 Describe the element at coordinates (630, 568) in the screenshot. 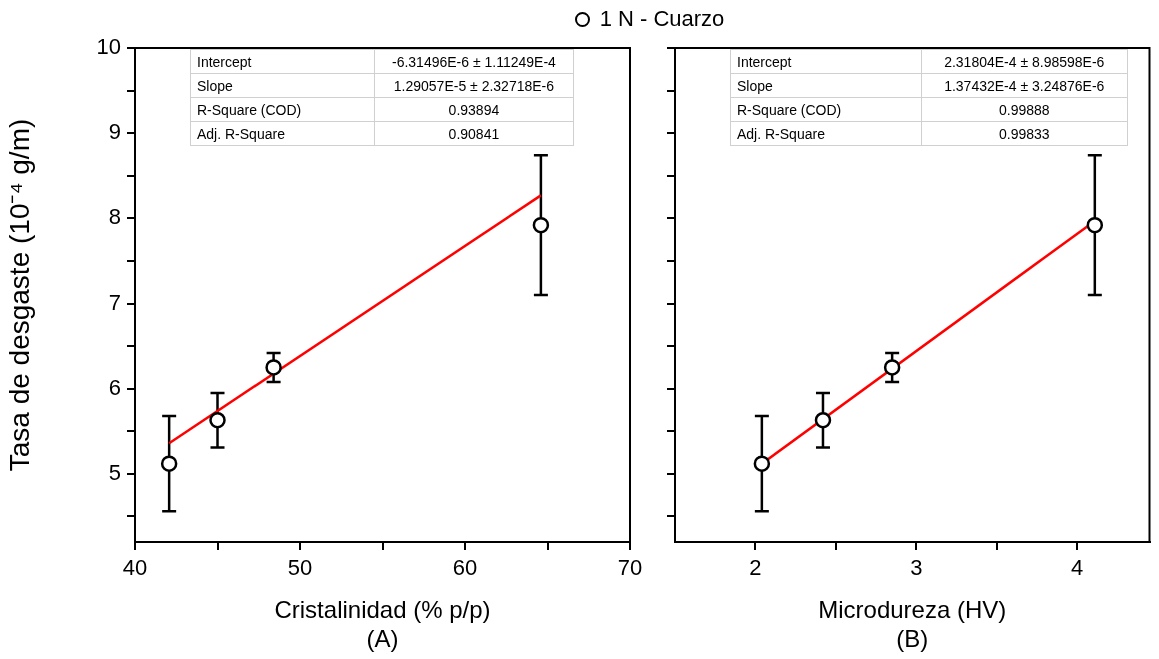

I see `x-tick-label: 70` at that location.